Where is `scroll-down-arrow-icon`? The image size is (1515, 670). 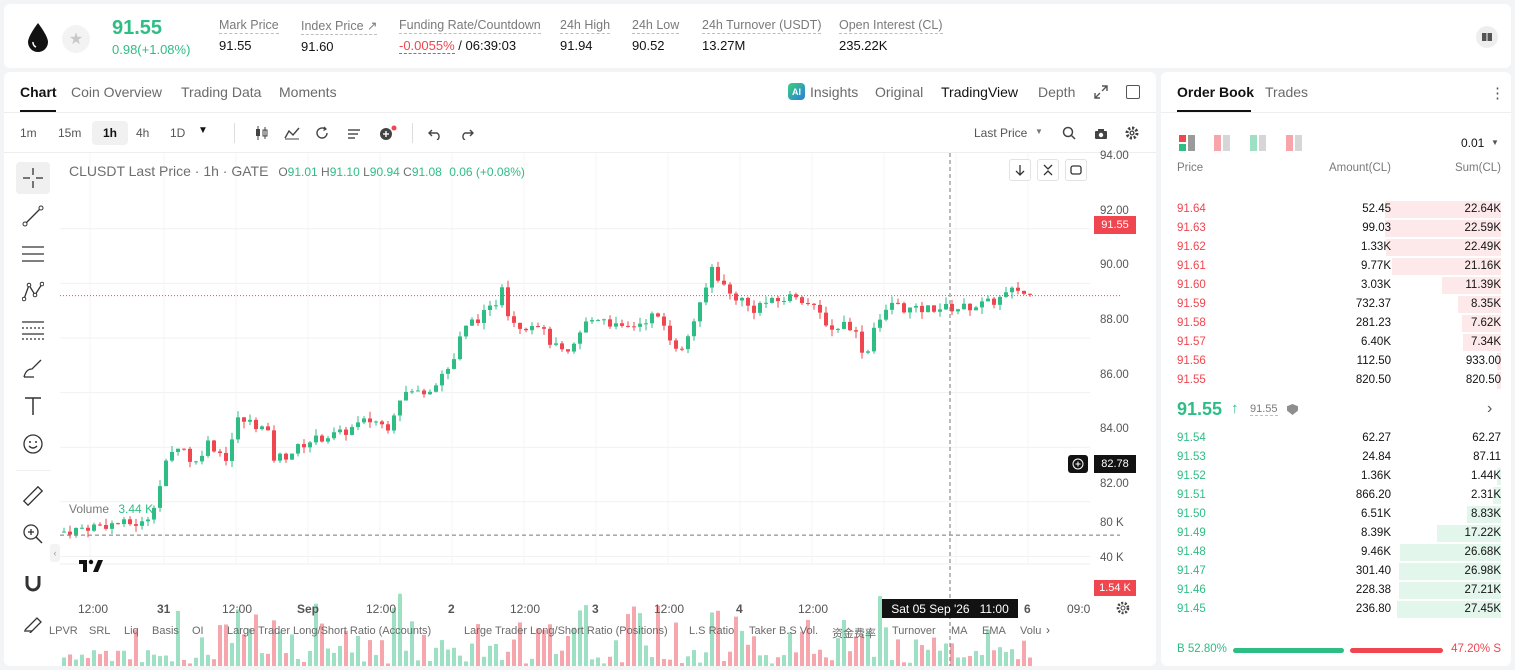 scroll-down-arrow-icon is located at coordinates (1020, 170).